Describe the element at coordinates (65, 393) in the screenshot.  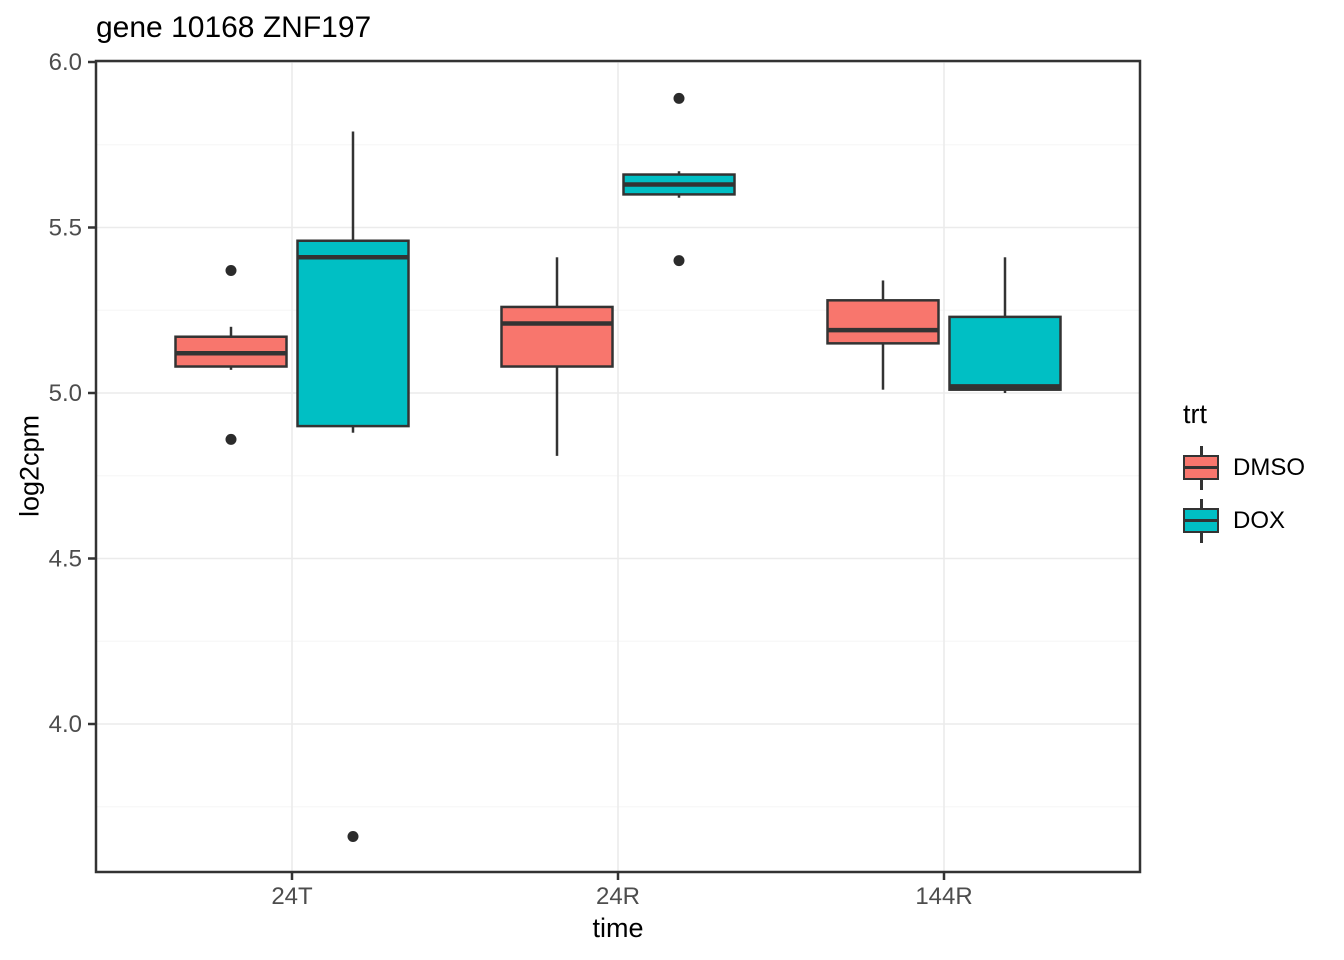
I see `y-tick-label: 5.0` at that location.